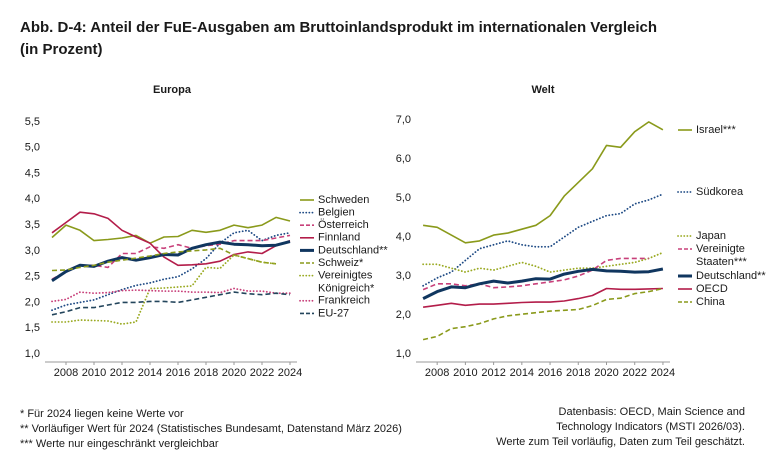  Describe the element at coordinates (716, 130) in the screenshot. I see `legend-label: Israel***` at that location.